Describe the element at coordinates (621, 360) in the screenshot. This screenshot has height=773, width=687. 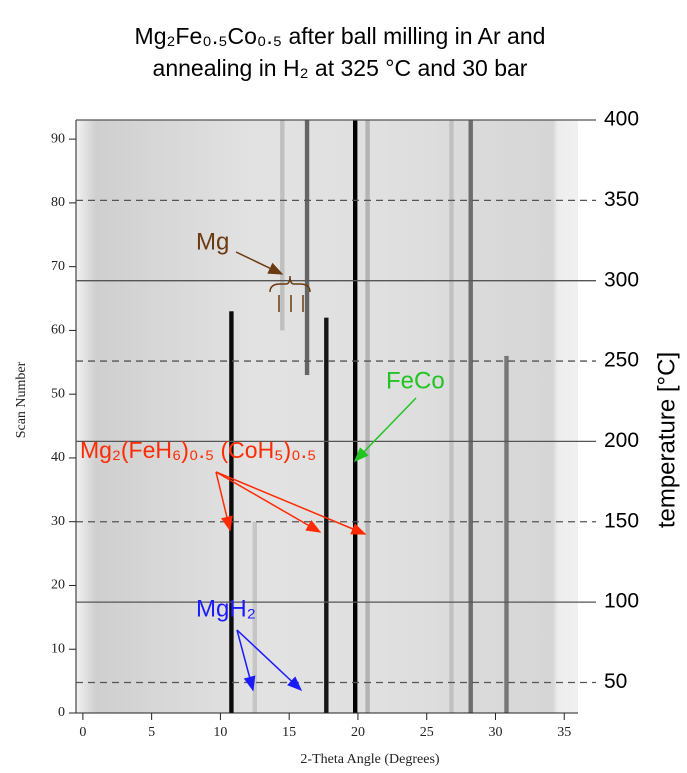
I see `y2-tick-label: 250` at that location.